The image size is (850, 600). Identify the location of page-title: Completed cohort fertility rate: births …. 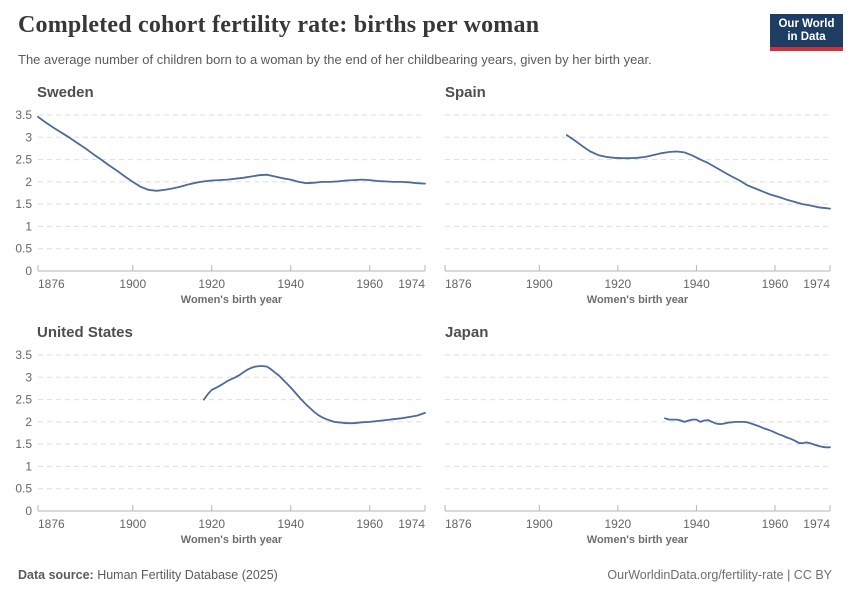
(279, 25).